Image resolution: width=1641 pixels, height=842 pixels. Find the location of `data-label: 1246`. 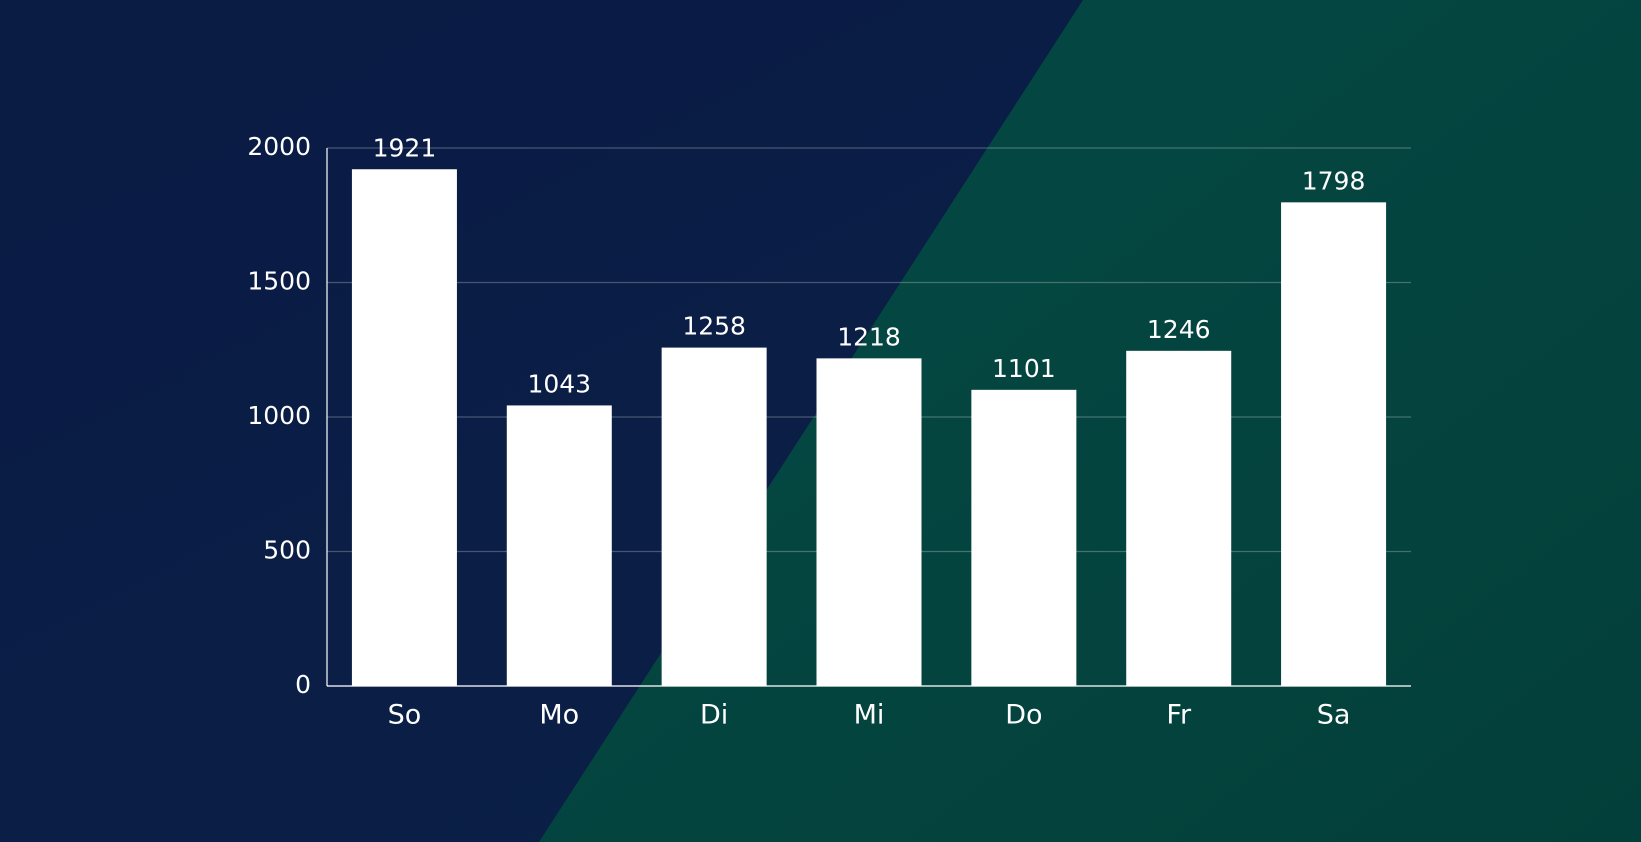

data-label: 1246 is located at coordinates (1179, 329).